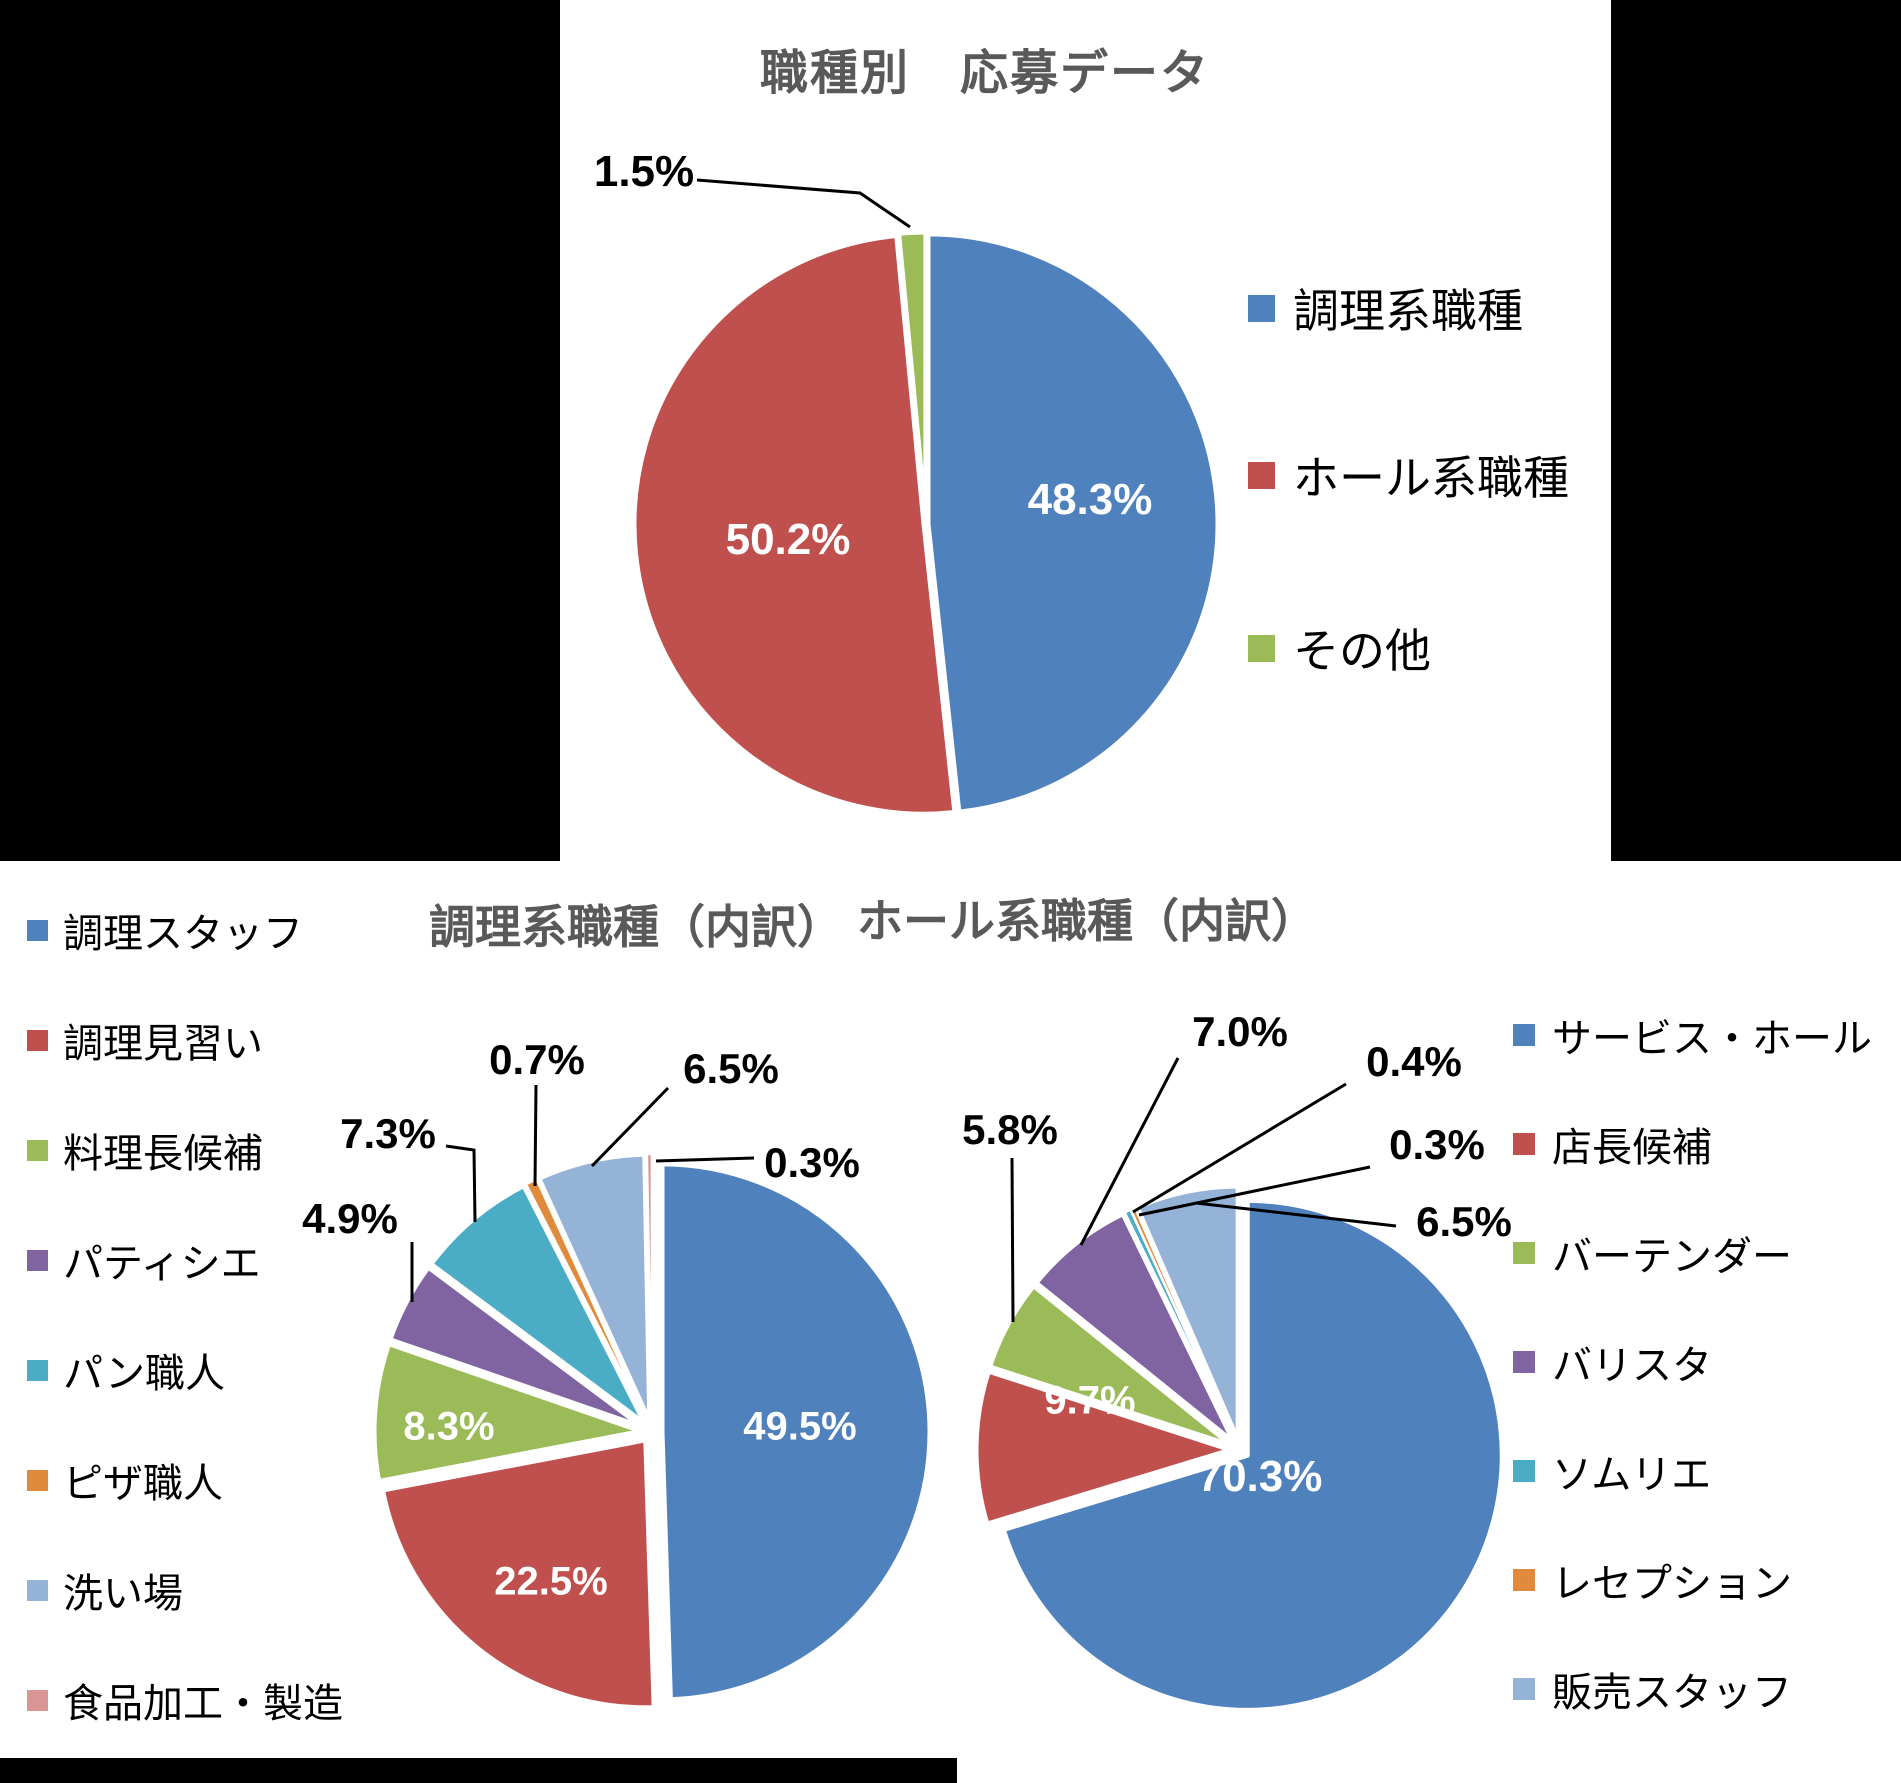 Image resolution: width=1901 pixels, height=1783 pixels. I want to click on legend-item-cooking-trainee: 調理見習い, so click(145, 1040).